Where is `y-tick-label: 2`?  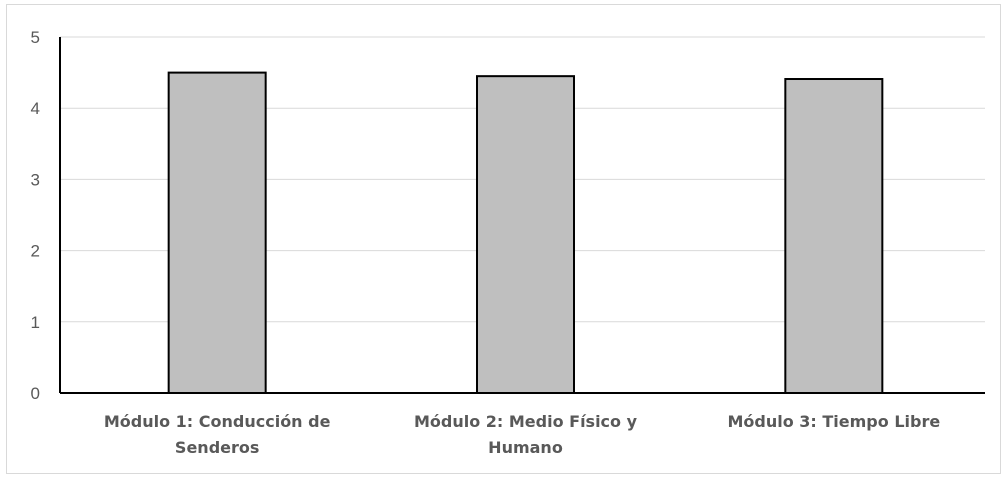 y-tick-label: 2 is located at coordinates (35, 251).